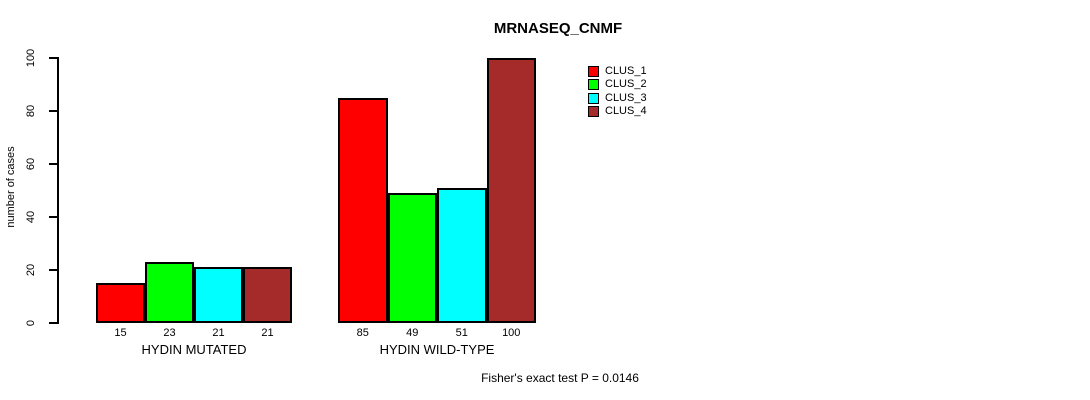 This screenshot has width=1090, height=400. What do you see at coordinates (58, 190) in the screenshot?
I see `y-axis-line` at bounding box center [58, 190].